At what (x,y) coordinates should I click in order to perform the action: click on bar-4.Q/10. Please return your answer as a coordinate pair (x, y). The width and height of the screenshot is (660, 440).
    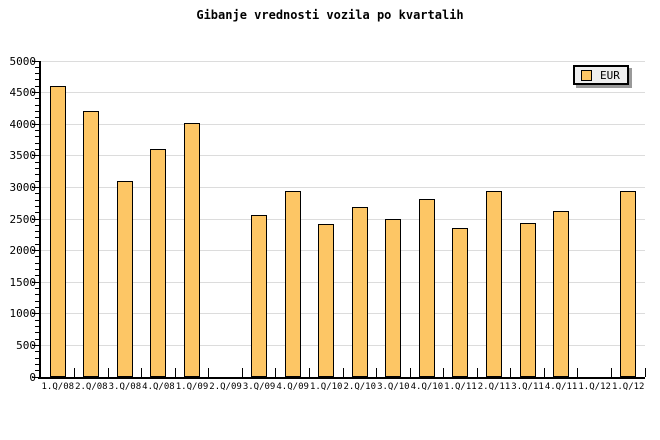
    Looking at the image, I should click on (426, 288).